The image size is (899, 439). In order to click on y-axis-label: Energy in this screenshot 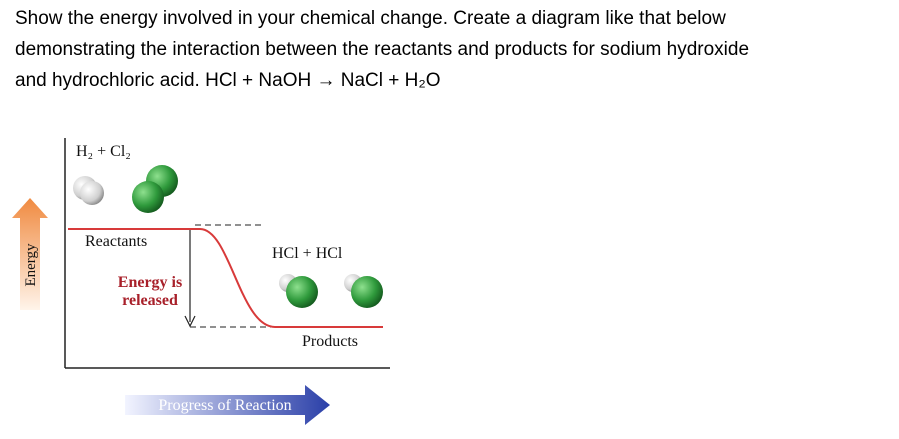, I will do `click(31, 265)`.